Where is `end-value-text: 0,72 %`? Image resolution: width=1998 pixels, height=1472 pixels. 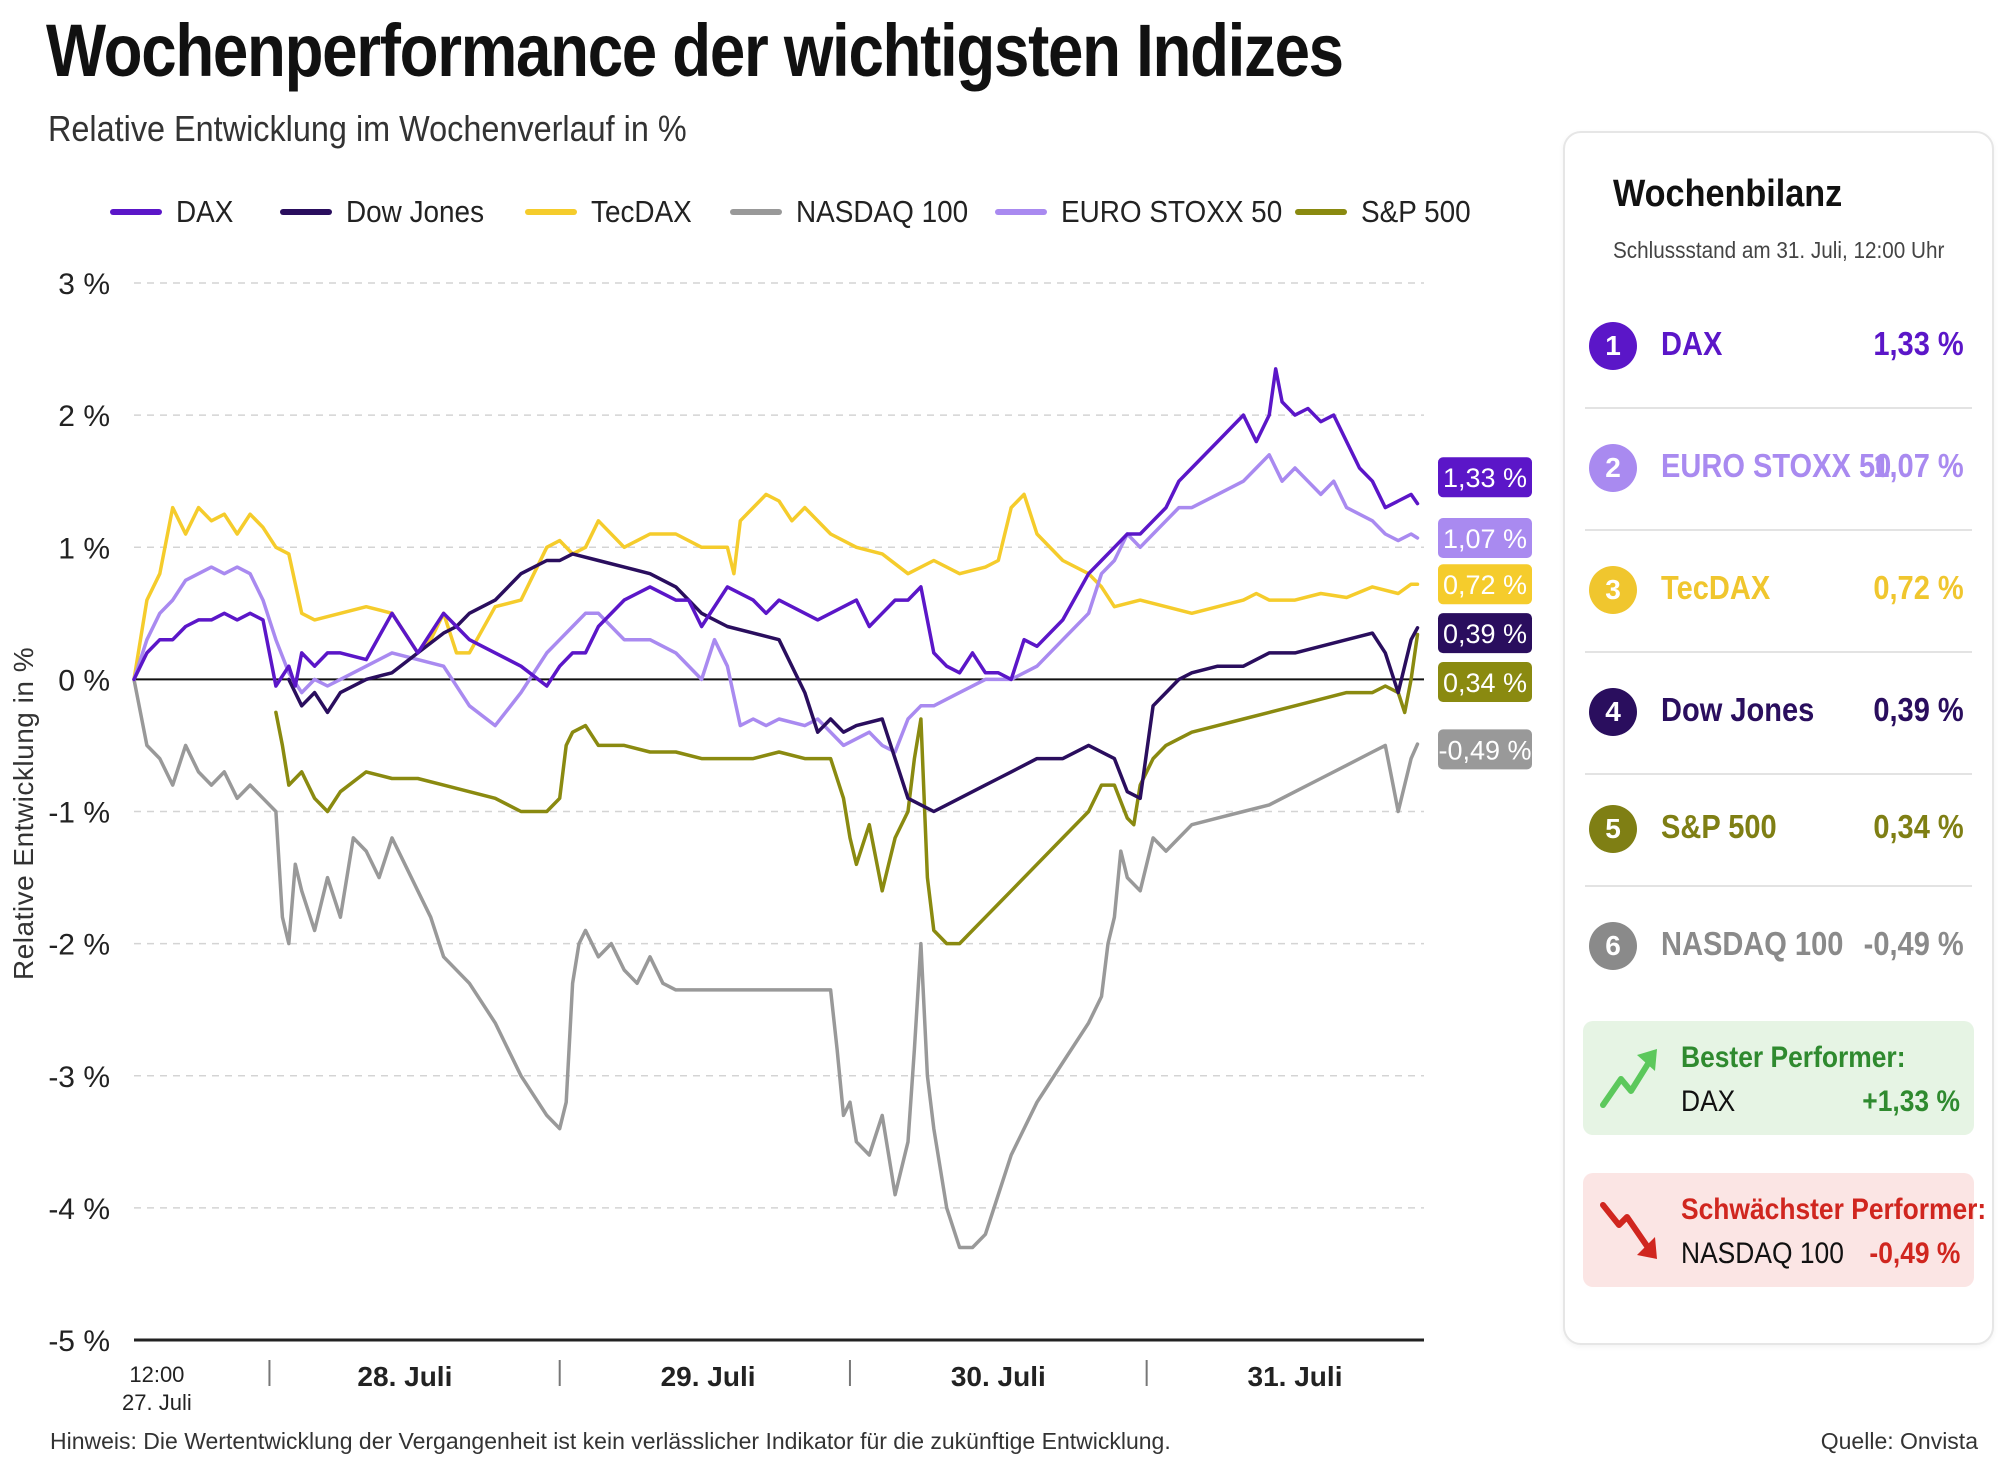
end-value-text: 0,72 % is located at coordinates (1485, 585).